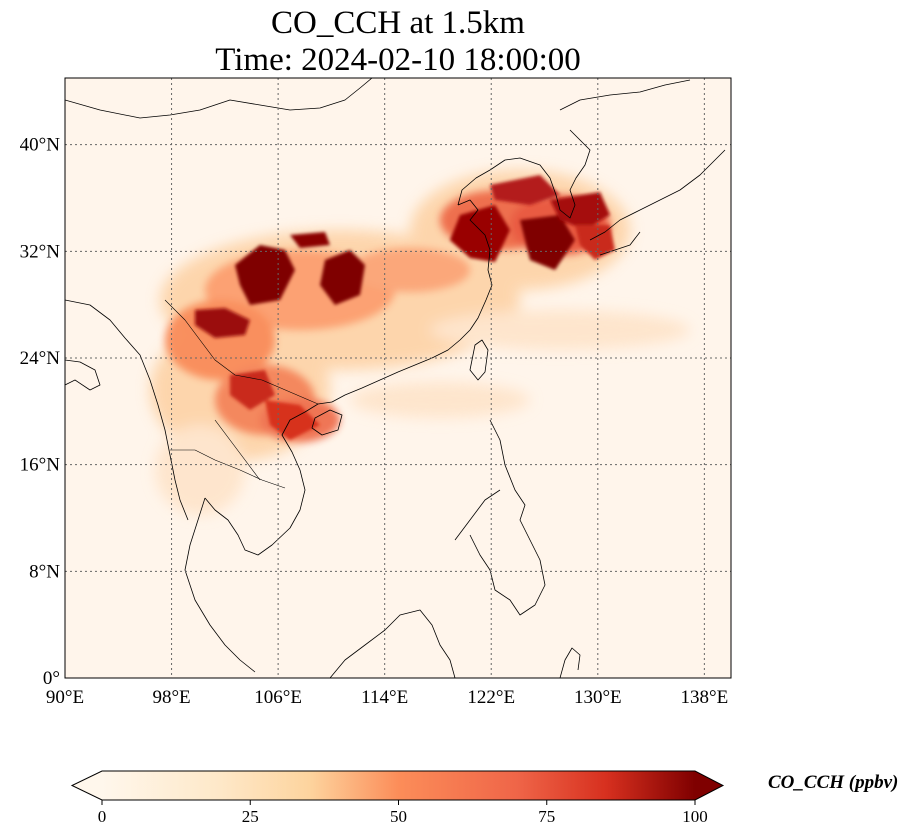 The width and height of the screenshot is (921, 836). I want to click on lon-tick-label: 138°E, so click(705, 697).